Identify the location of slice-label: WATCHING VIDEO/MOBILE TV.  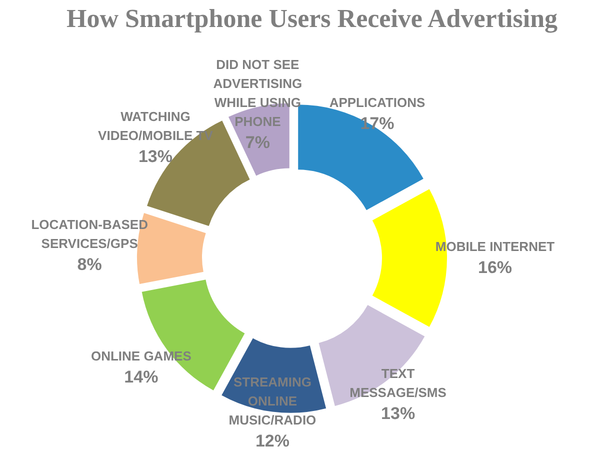
(156, 126).